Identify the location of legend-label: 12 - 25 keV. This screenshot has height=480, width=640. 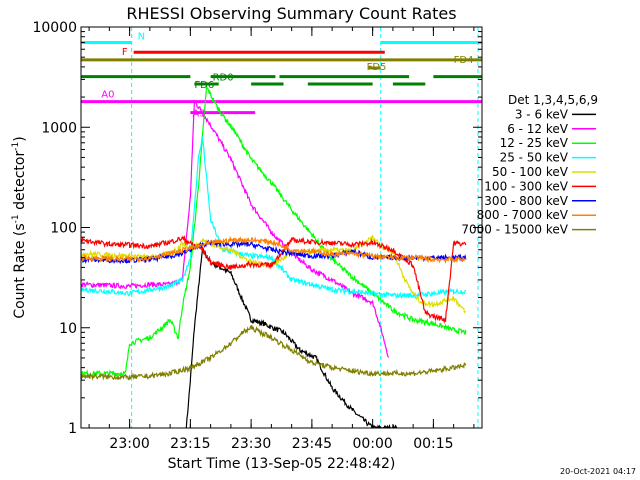
(534, 143).